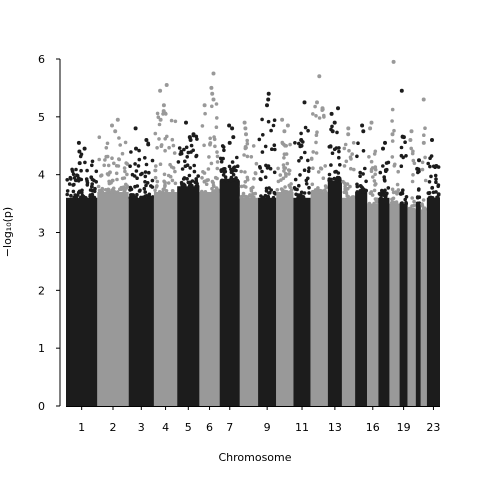  I want to click on x-tick-label: 13, so click(335, 427).